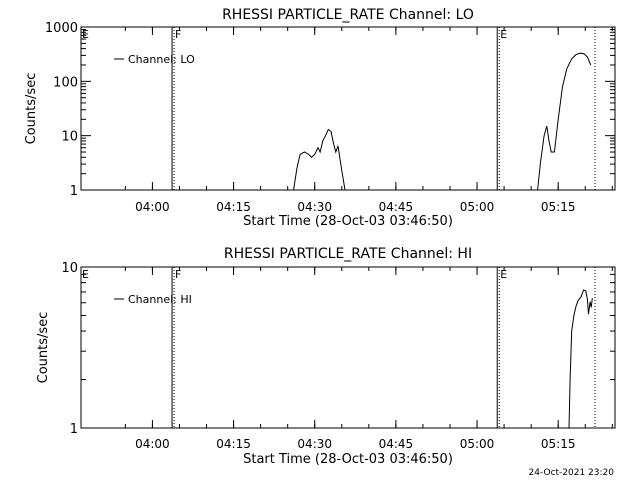 Image resolution: width=640 pixels, height=480 pixels. I want to click on y-tick-label: 100, so click(65, 82).